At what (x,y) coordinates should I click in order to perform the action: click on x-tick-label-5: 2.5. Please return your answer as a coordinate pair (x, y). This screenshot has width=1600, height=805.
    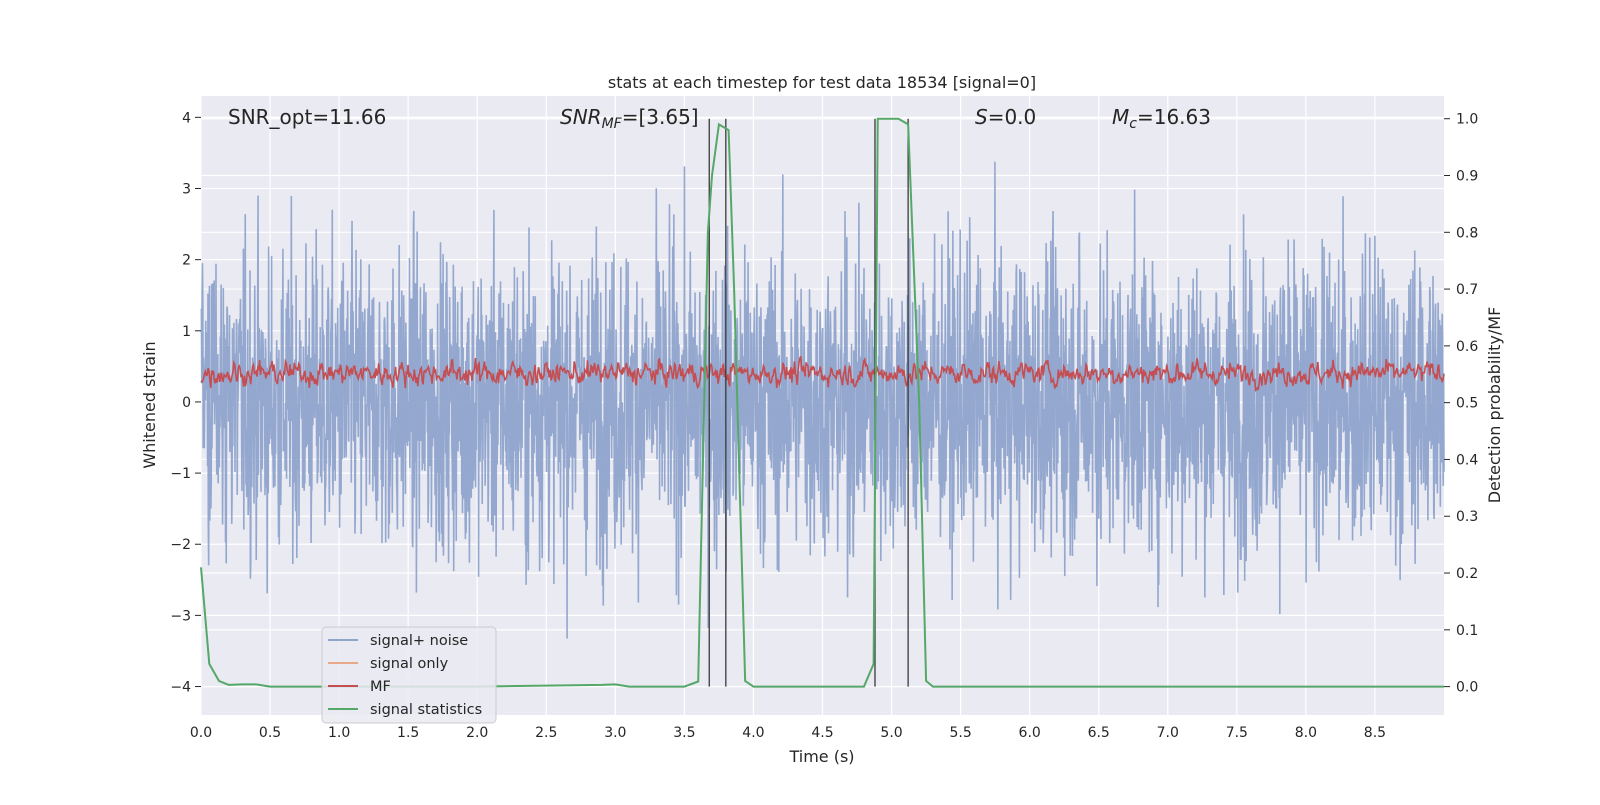
    Looking at the image, I should click on (546, 733).